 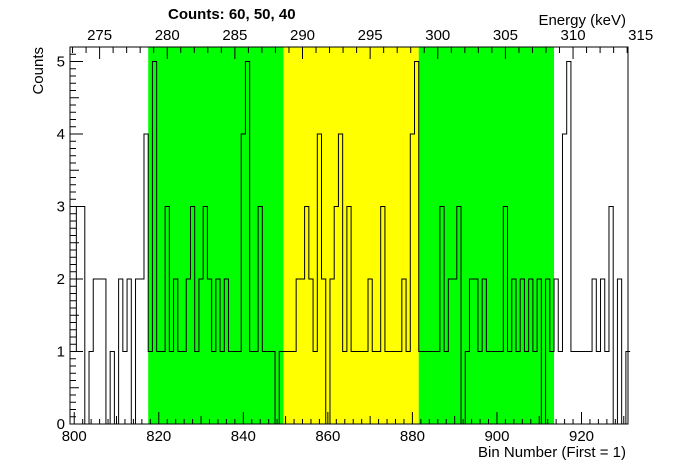 I want to click on x-tick-label: 860, so click(x=327, y=436).